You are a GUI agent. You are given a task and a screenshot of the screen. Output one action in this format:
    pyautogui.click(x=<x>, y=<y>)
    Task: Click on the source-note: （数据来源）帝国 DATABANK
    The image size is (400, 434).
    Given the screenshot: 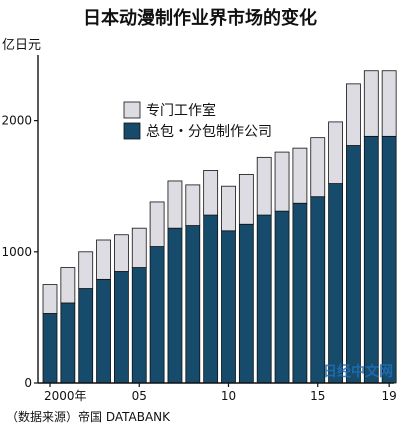 What is the action you would take?
    pyautogui.click(x=88, y=416)
    